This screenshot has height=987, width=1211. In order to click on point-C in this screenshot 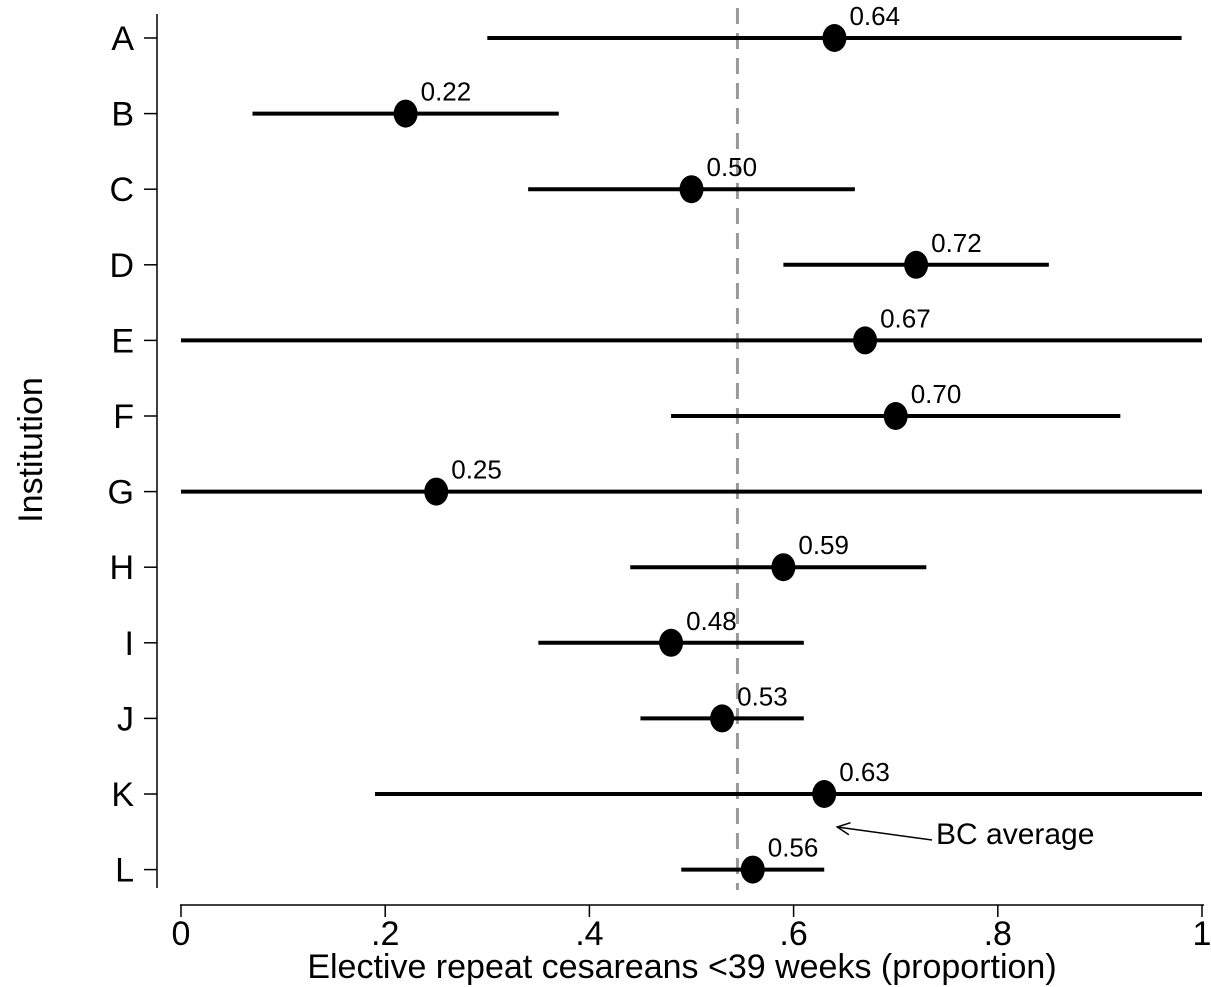, I will do `click(691, 189)`.